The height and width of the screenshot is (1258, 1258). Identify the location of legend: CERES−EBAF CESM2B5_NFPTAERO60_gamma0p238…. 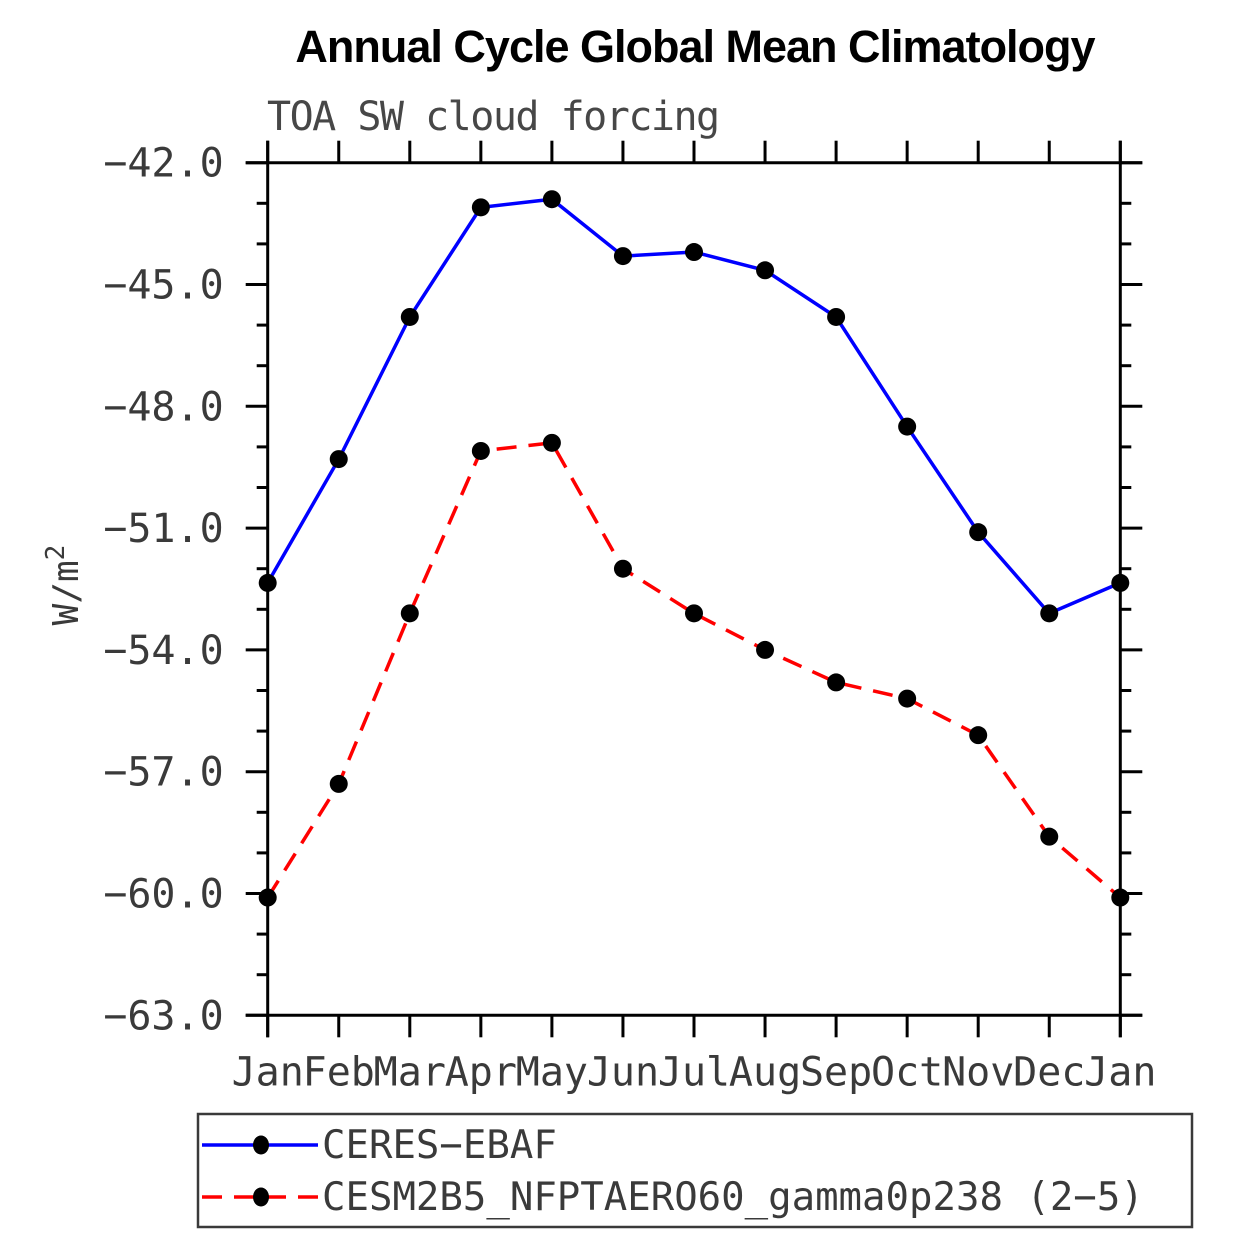
(695, 1170).